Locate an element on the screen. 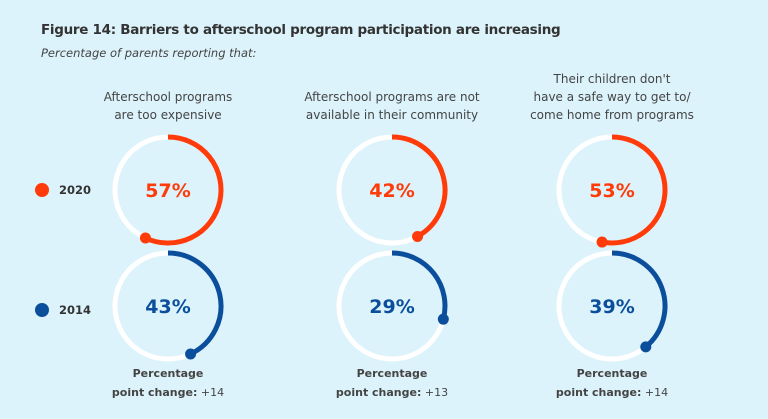 Image resolution: width=768 pixels, height=419 pixels. donut-value-label: 39% is located at coordinates (611, 307).